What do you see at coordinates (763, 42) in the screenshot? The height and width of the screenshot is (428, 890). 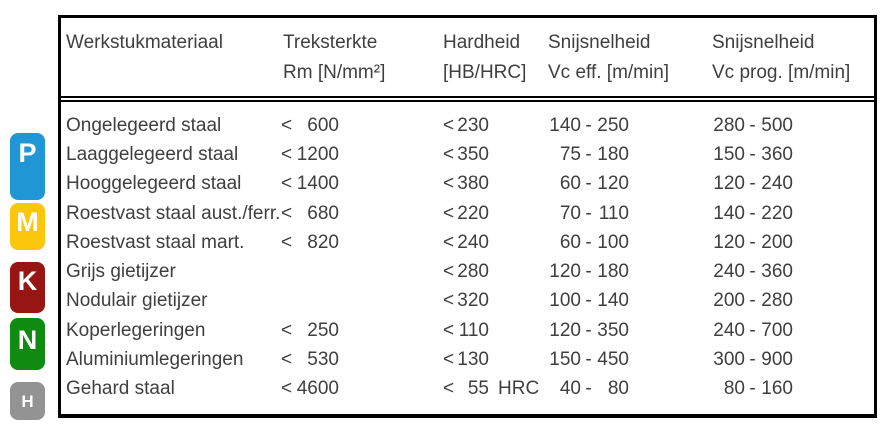 I see `header-line1: Snijsnelheid` at bounding box center [763, 42].